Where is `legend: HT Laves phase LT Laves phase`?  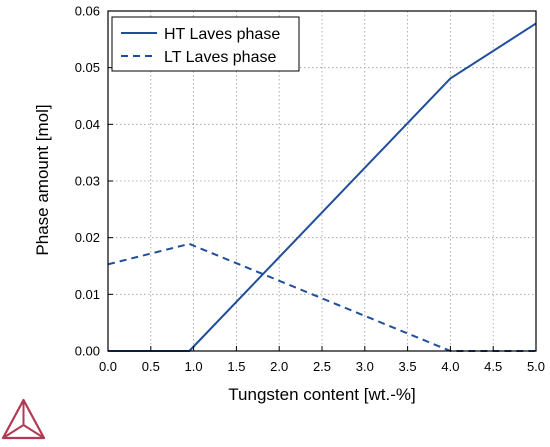
legend: HT Laves phase LT Laves phase is located at coordinates (205, 44).